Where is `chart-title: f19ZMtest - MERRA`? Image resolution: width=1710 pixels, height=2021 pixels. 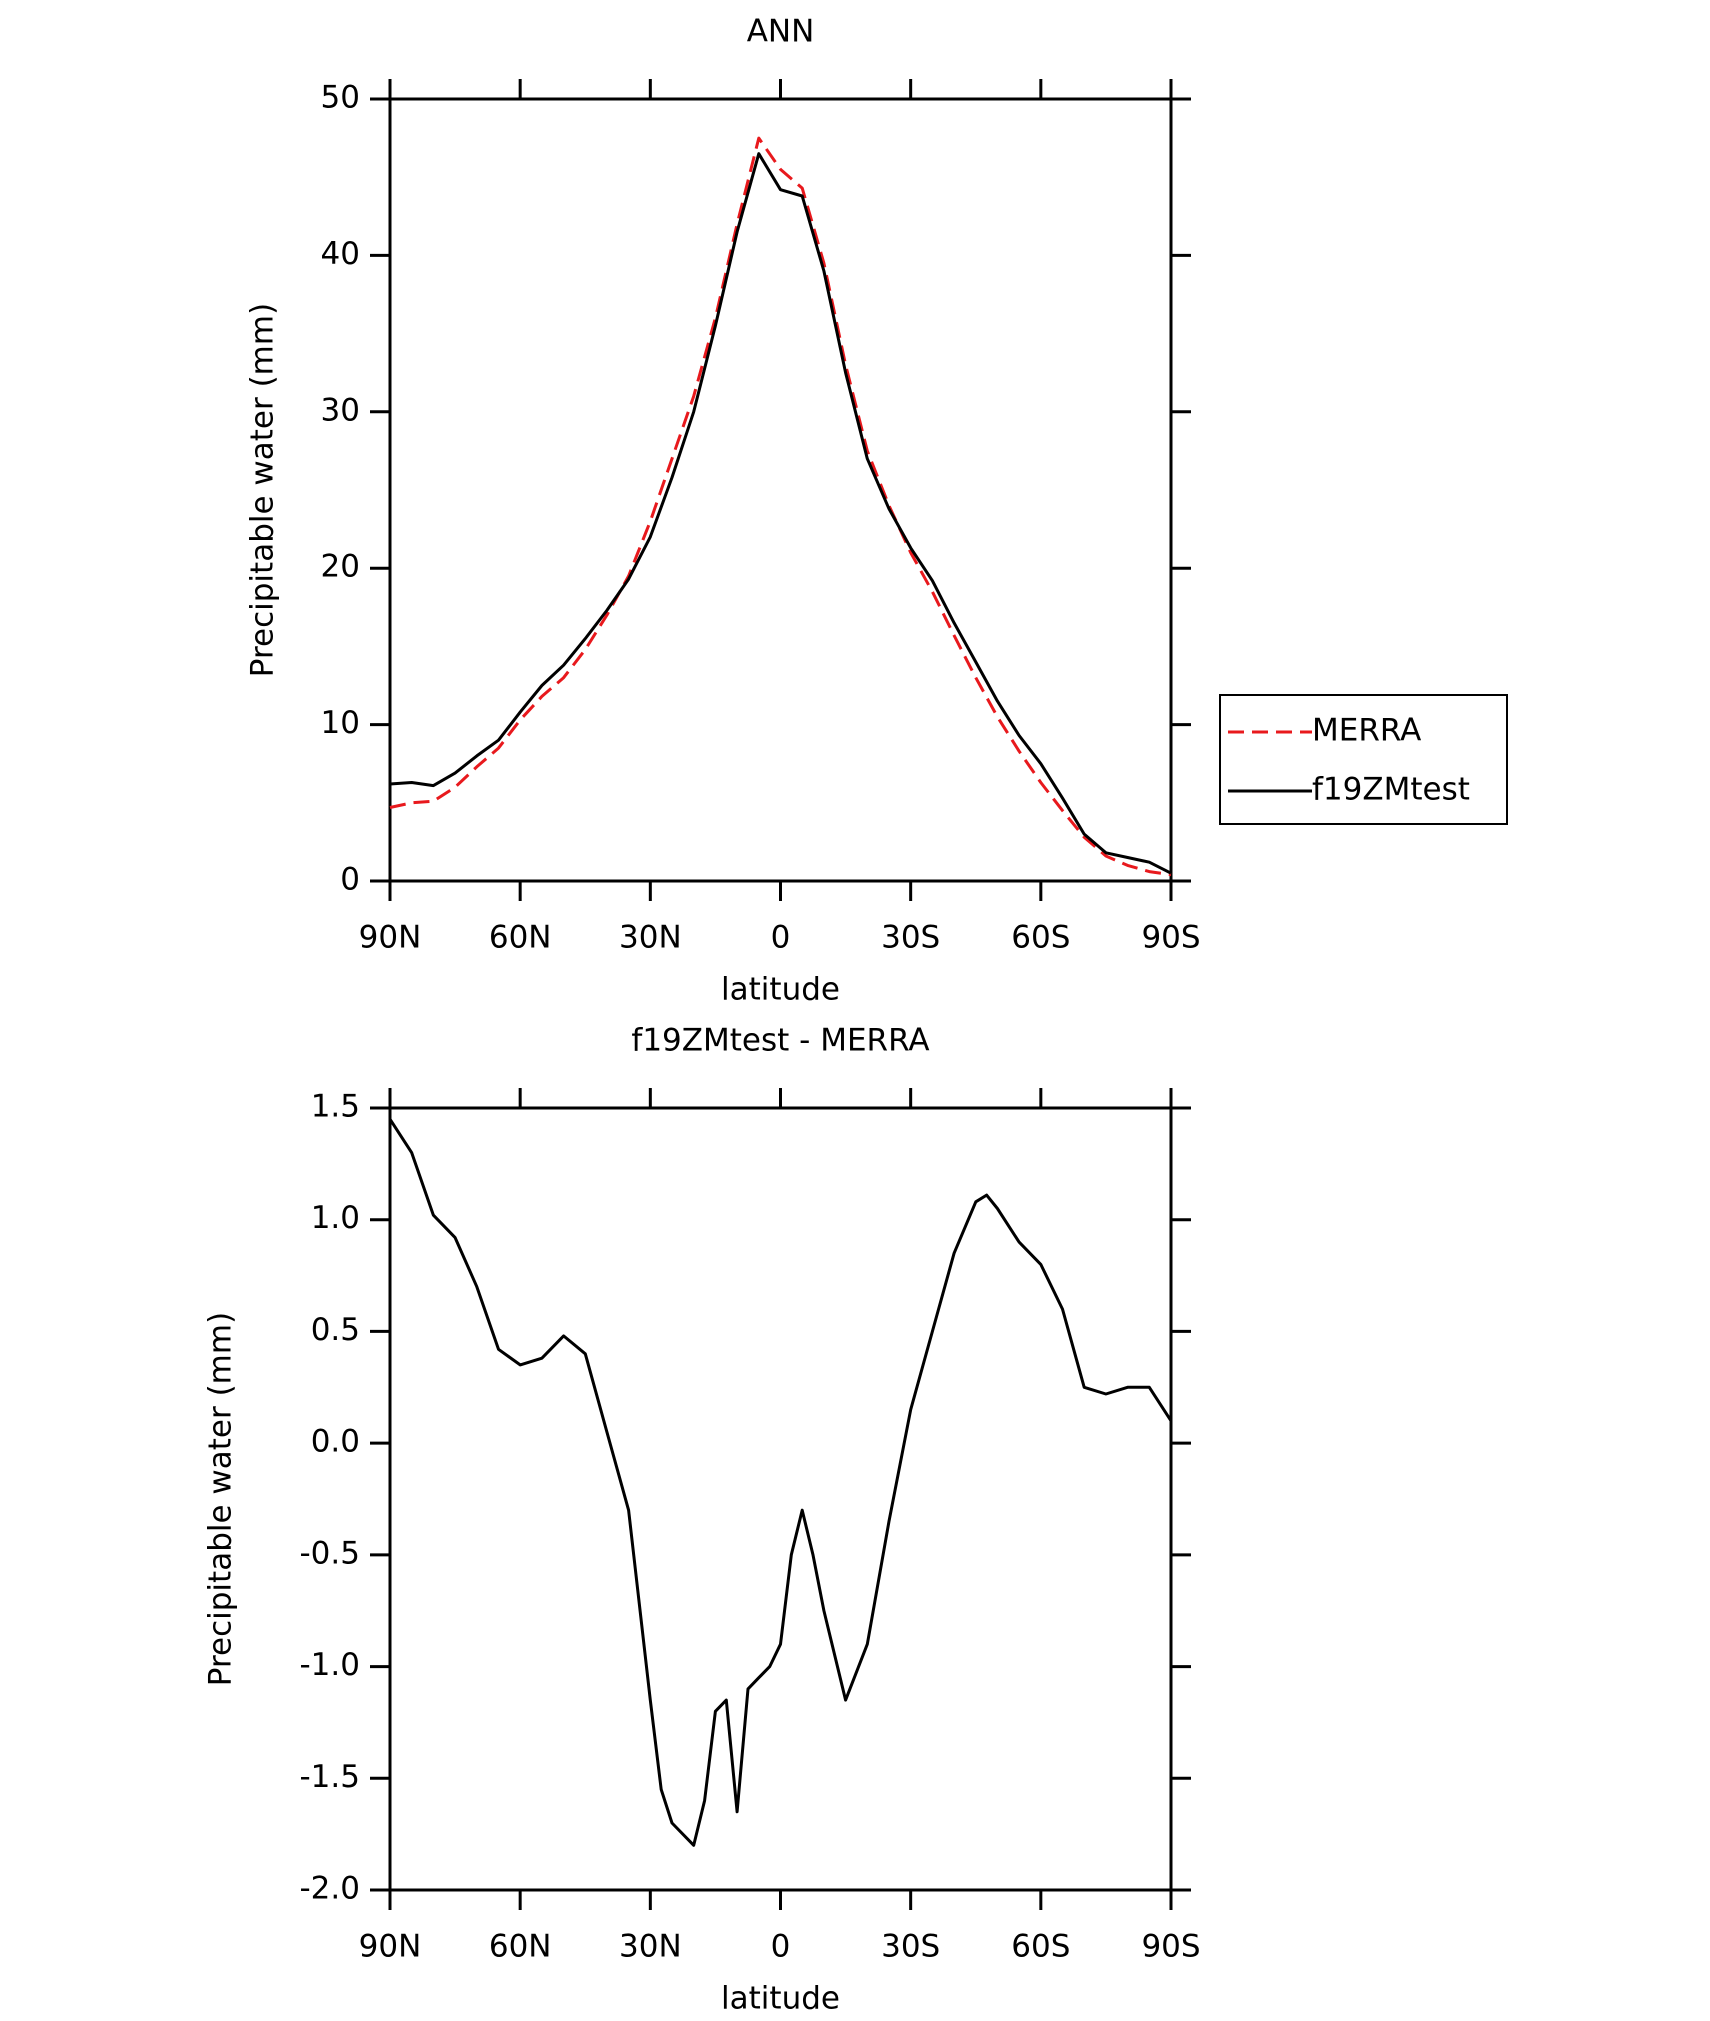
chart-title: f19ZMtest - MERRA is located at coordinates (780, 1041).